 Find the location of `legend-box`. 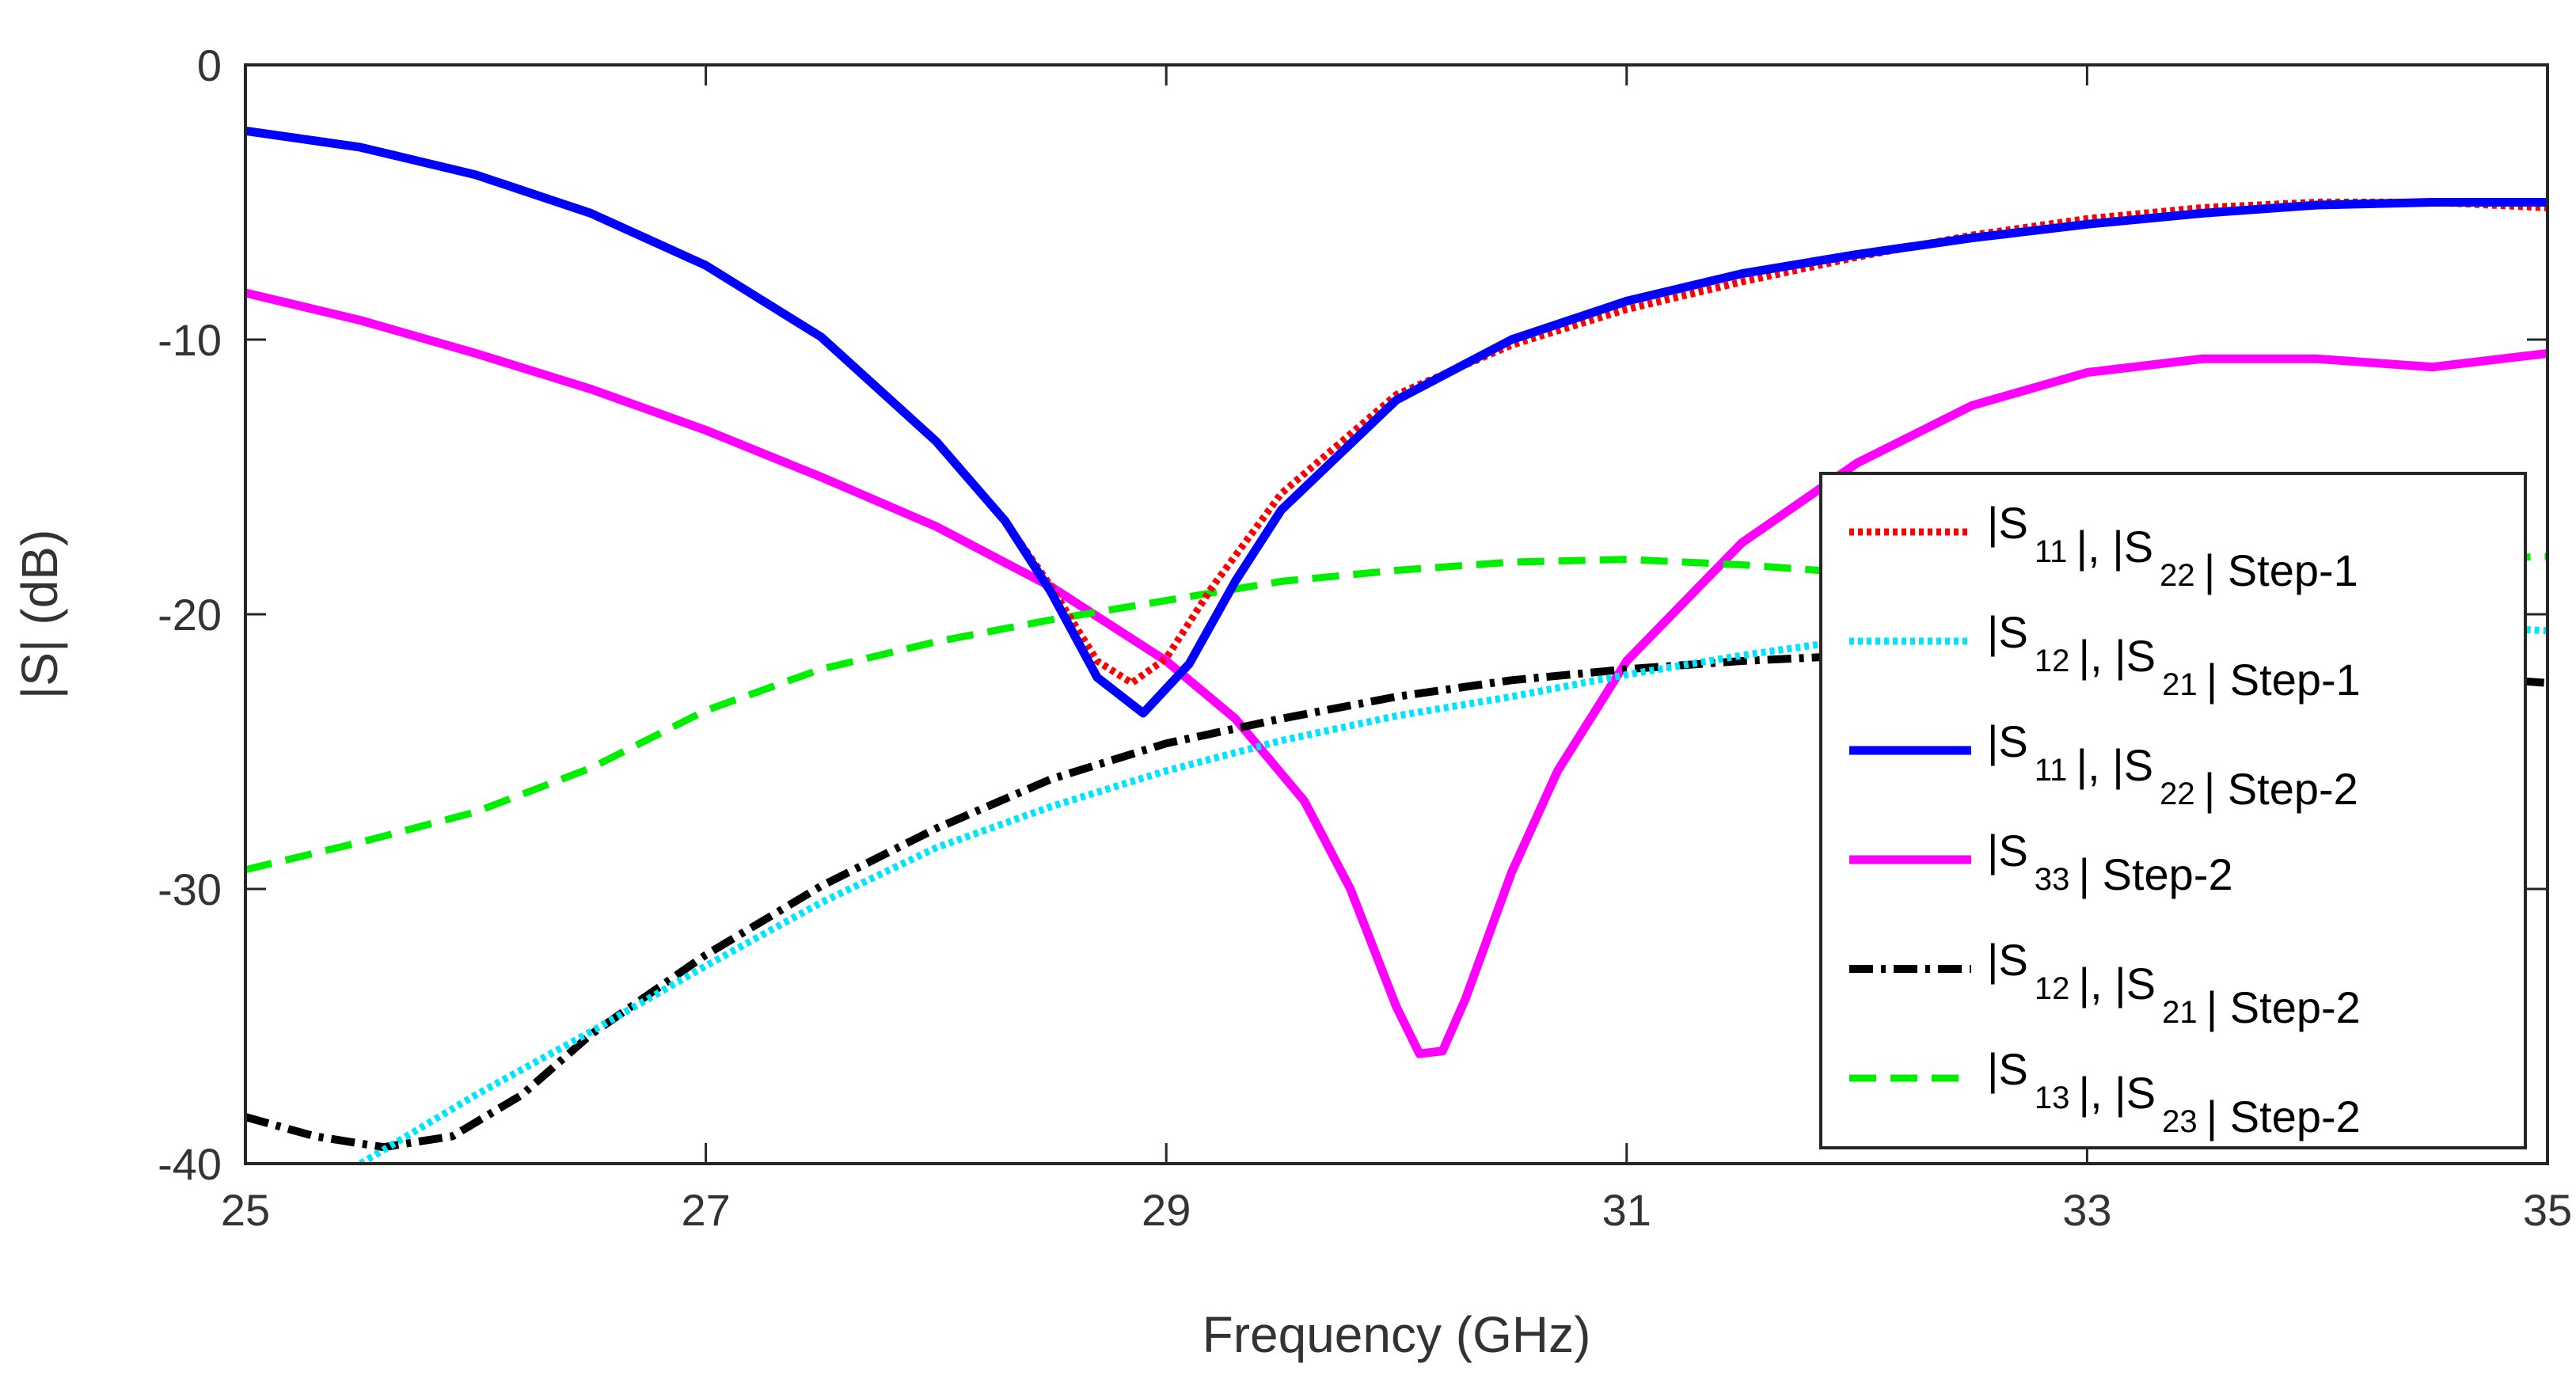

legend-box is located at coordinates (2173, 810).